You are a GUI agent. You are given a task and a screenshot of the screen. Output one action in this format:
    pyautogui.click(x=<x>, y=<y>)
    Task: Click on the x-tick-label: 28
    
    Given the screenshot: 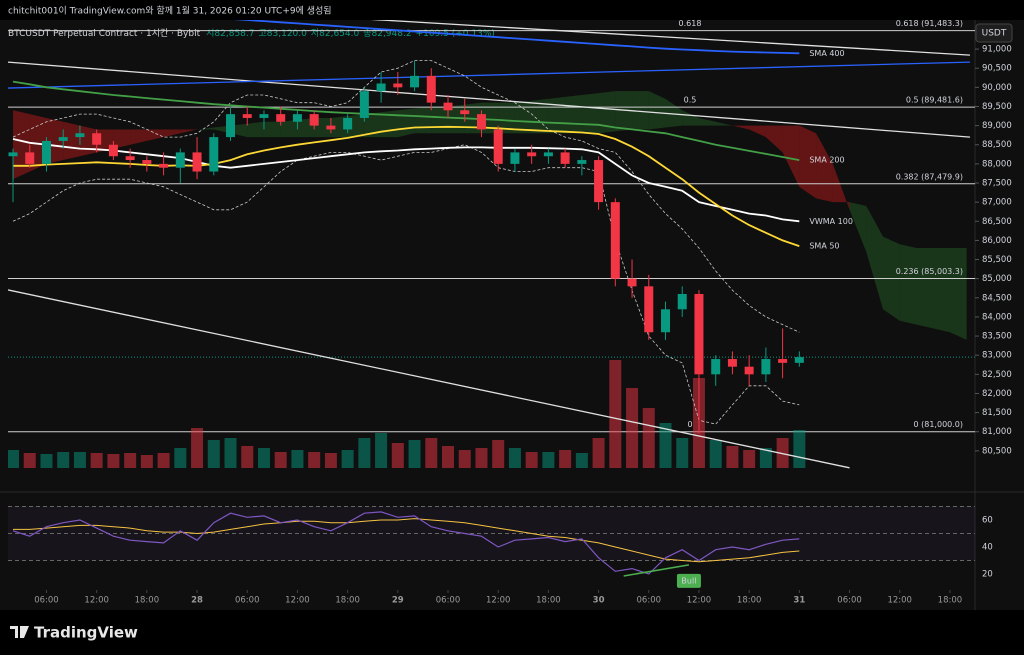 What is the action you would take?
    pyautogui.click(x=197, y=601)
    